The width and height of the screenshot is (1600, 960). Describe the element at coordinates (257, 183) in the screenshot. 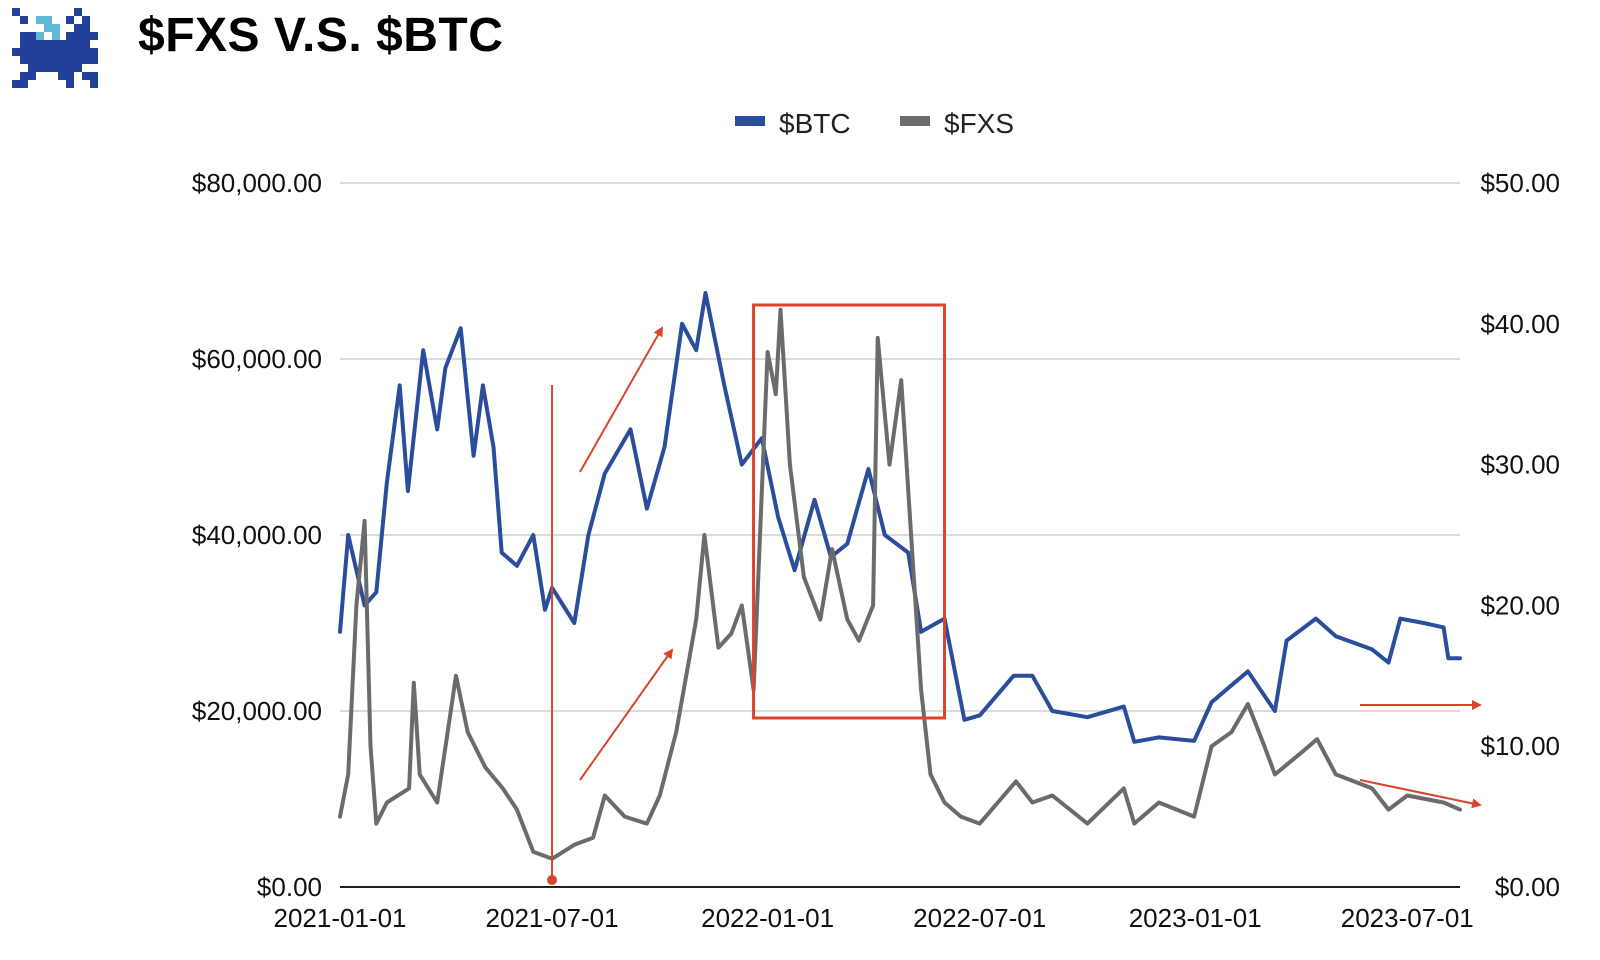

I see `y-left-tick-label: $80,000.00` at that location.